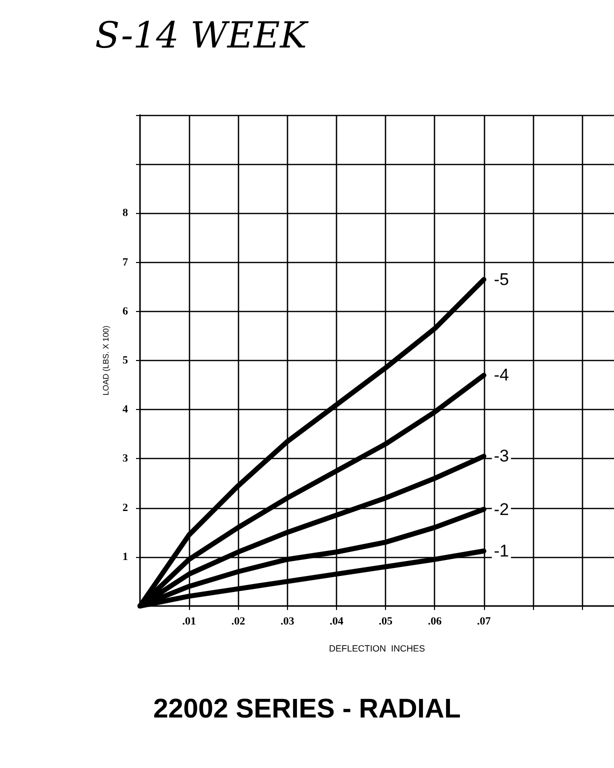 This screenshot has width=614, height=768. What do you see at coordinates (125, 410) in the screenshot?
I see `y-tick-label: 4` at bounding box center [125, 410].